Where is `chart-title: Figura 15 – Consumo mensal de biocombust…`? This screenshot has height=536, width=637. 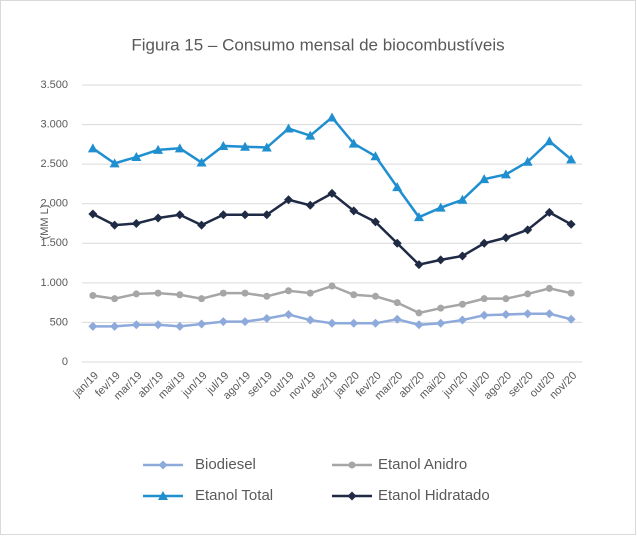 chart-title: Figura 15 – Consumo mensal de biocombust… is located at coordinates (317, 44).